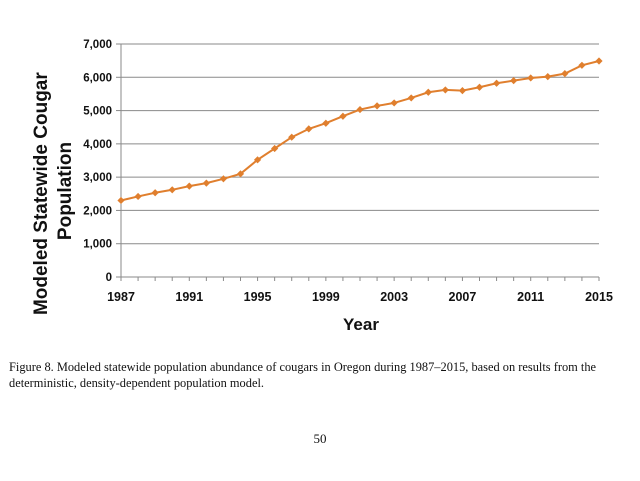  I want to click on data-point-2006, so click(445, 90).